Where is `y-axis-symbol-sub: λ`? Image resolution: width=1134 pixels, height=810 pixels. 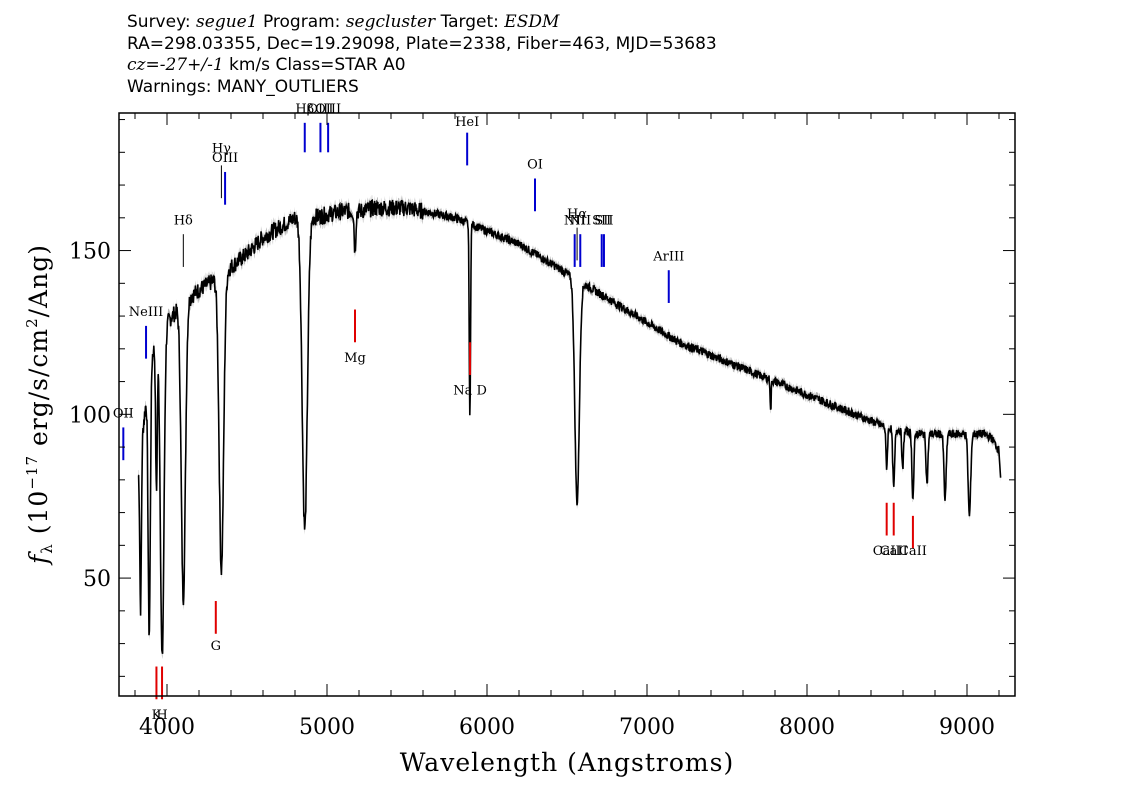 y-axis-symbol-sub: λ is located at coordinates (47, 548).